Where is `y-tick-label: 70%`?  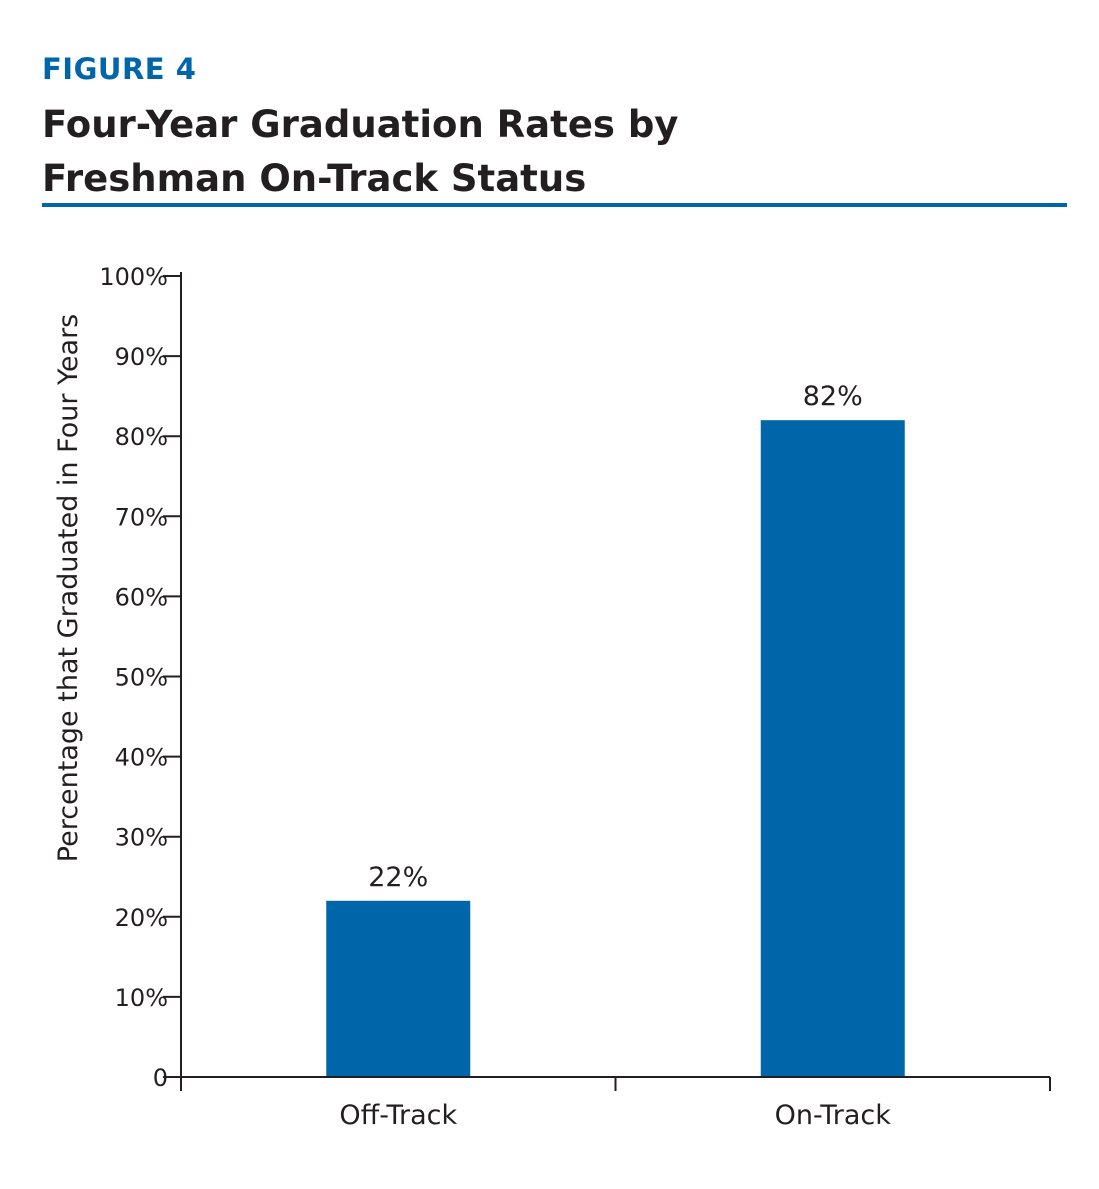 y-tick-label: 70% is located at coordinates (141, 517).